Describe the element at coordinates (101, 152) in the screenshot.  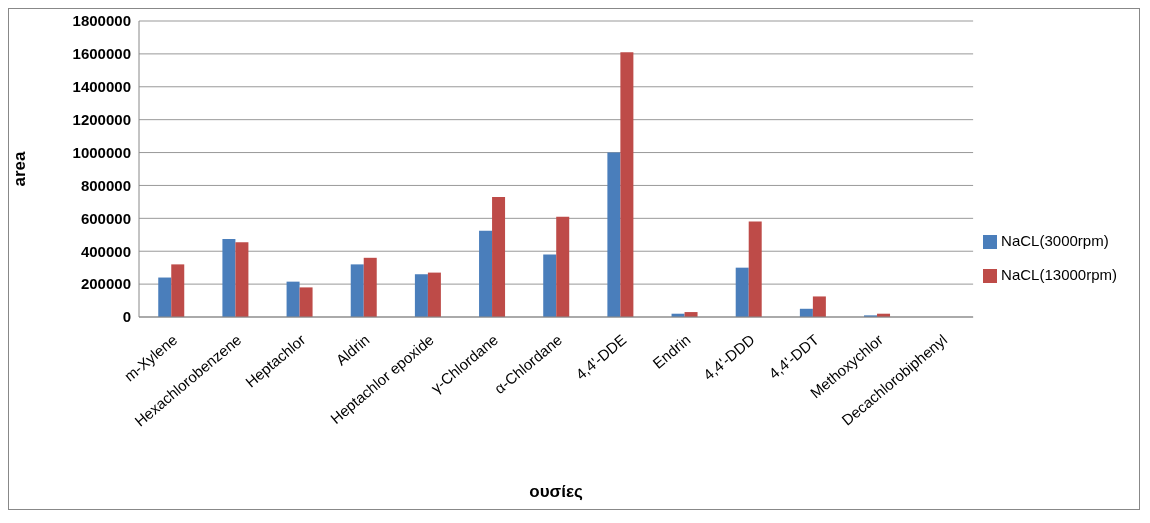
I see `y-tick-label: 1000000` at that location.